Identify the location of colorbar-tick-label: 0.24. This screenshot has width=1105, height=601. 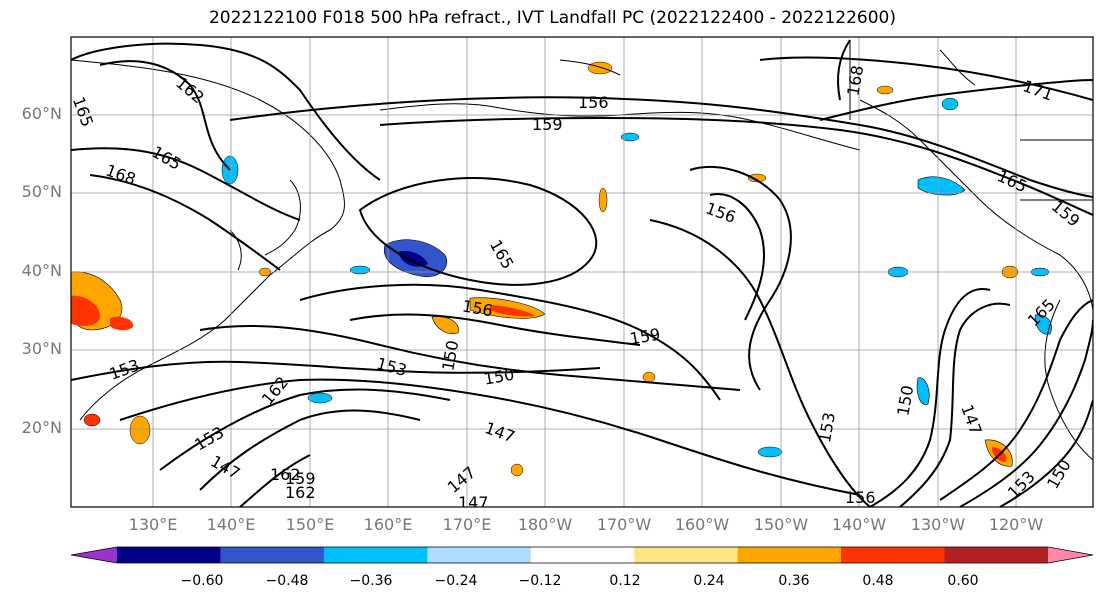
(709, 581).